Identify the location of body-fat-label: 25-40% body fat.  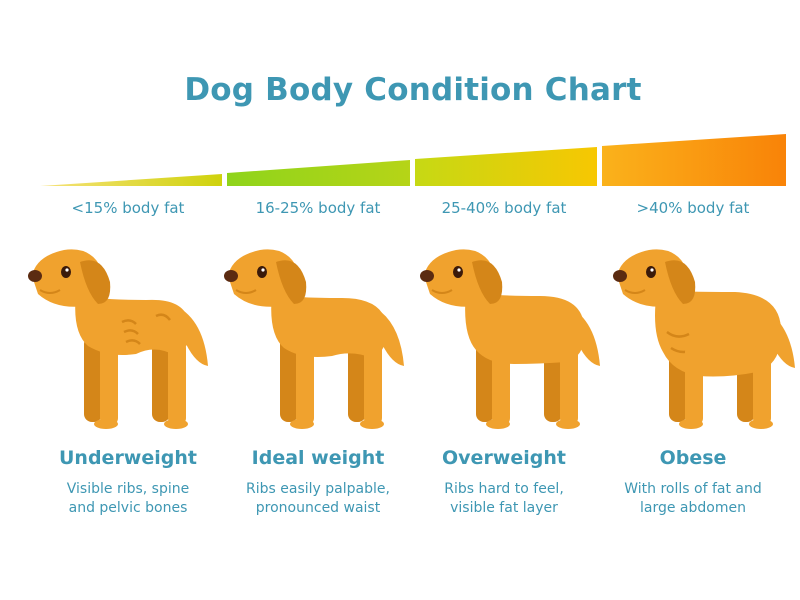
(504, 208).